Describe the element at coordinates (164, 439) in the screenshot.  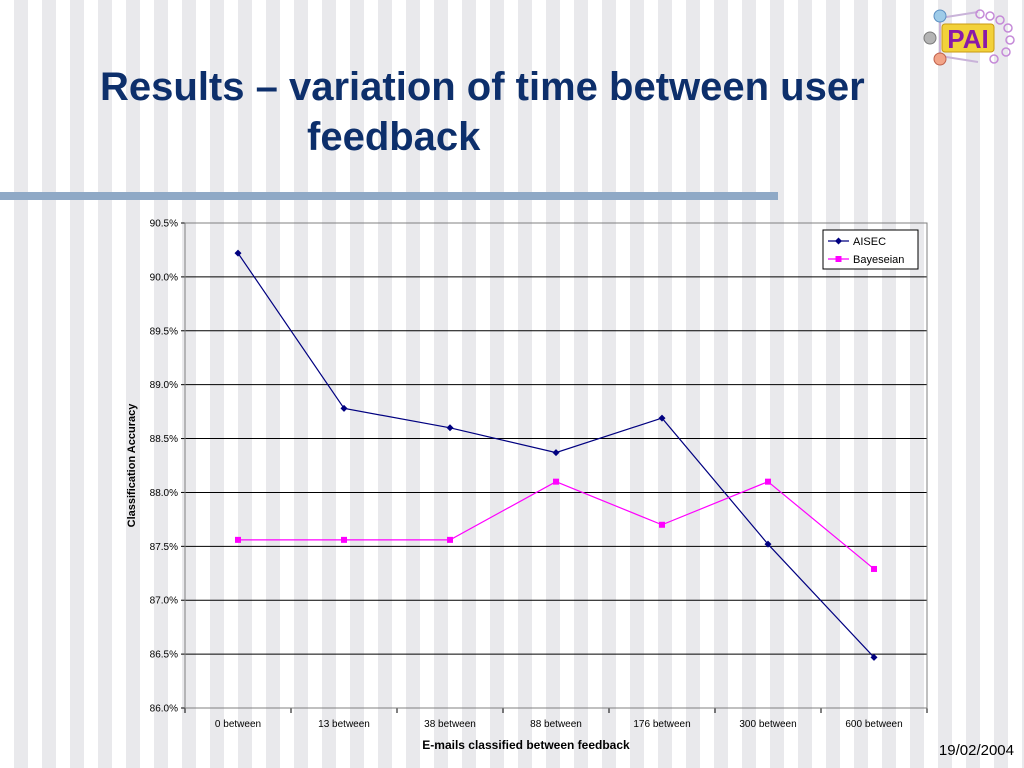
I see `y-tick-label: 88.5%` at that location.